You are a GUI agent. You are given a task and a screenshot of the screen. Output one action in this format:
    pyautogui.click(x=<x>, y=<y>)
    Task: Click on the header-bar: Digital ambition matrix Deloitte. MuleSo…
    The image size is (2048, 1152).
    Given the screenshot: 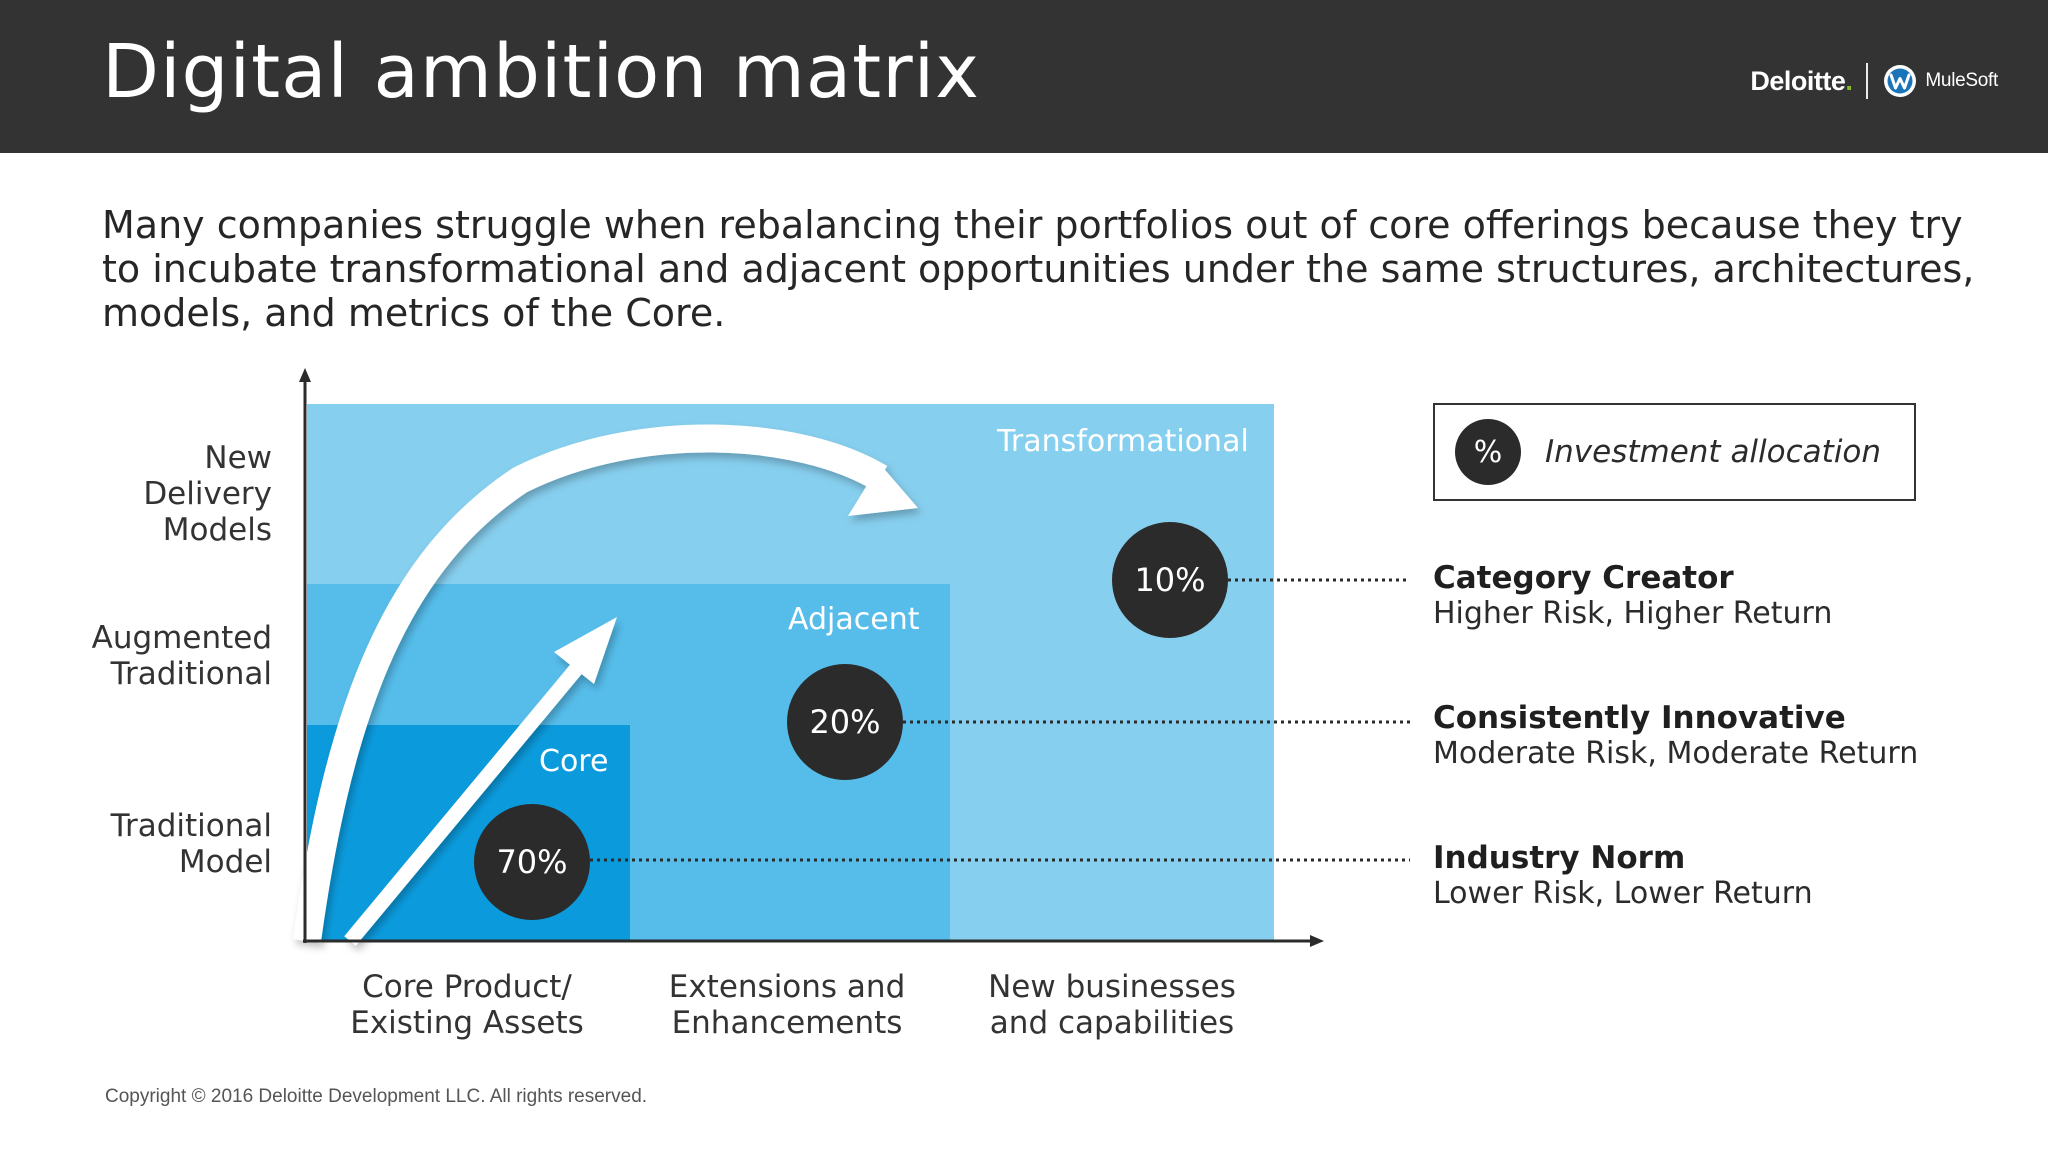 What is the action you would take?
    pyautogui.click(x=1024, y=76)
    